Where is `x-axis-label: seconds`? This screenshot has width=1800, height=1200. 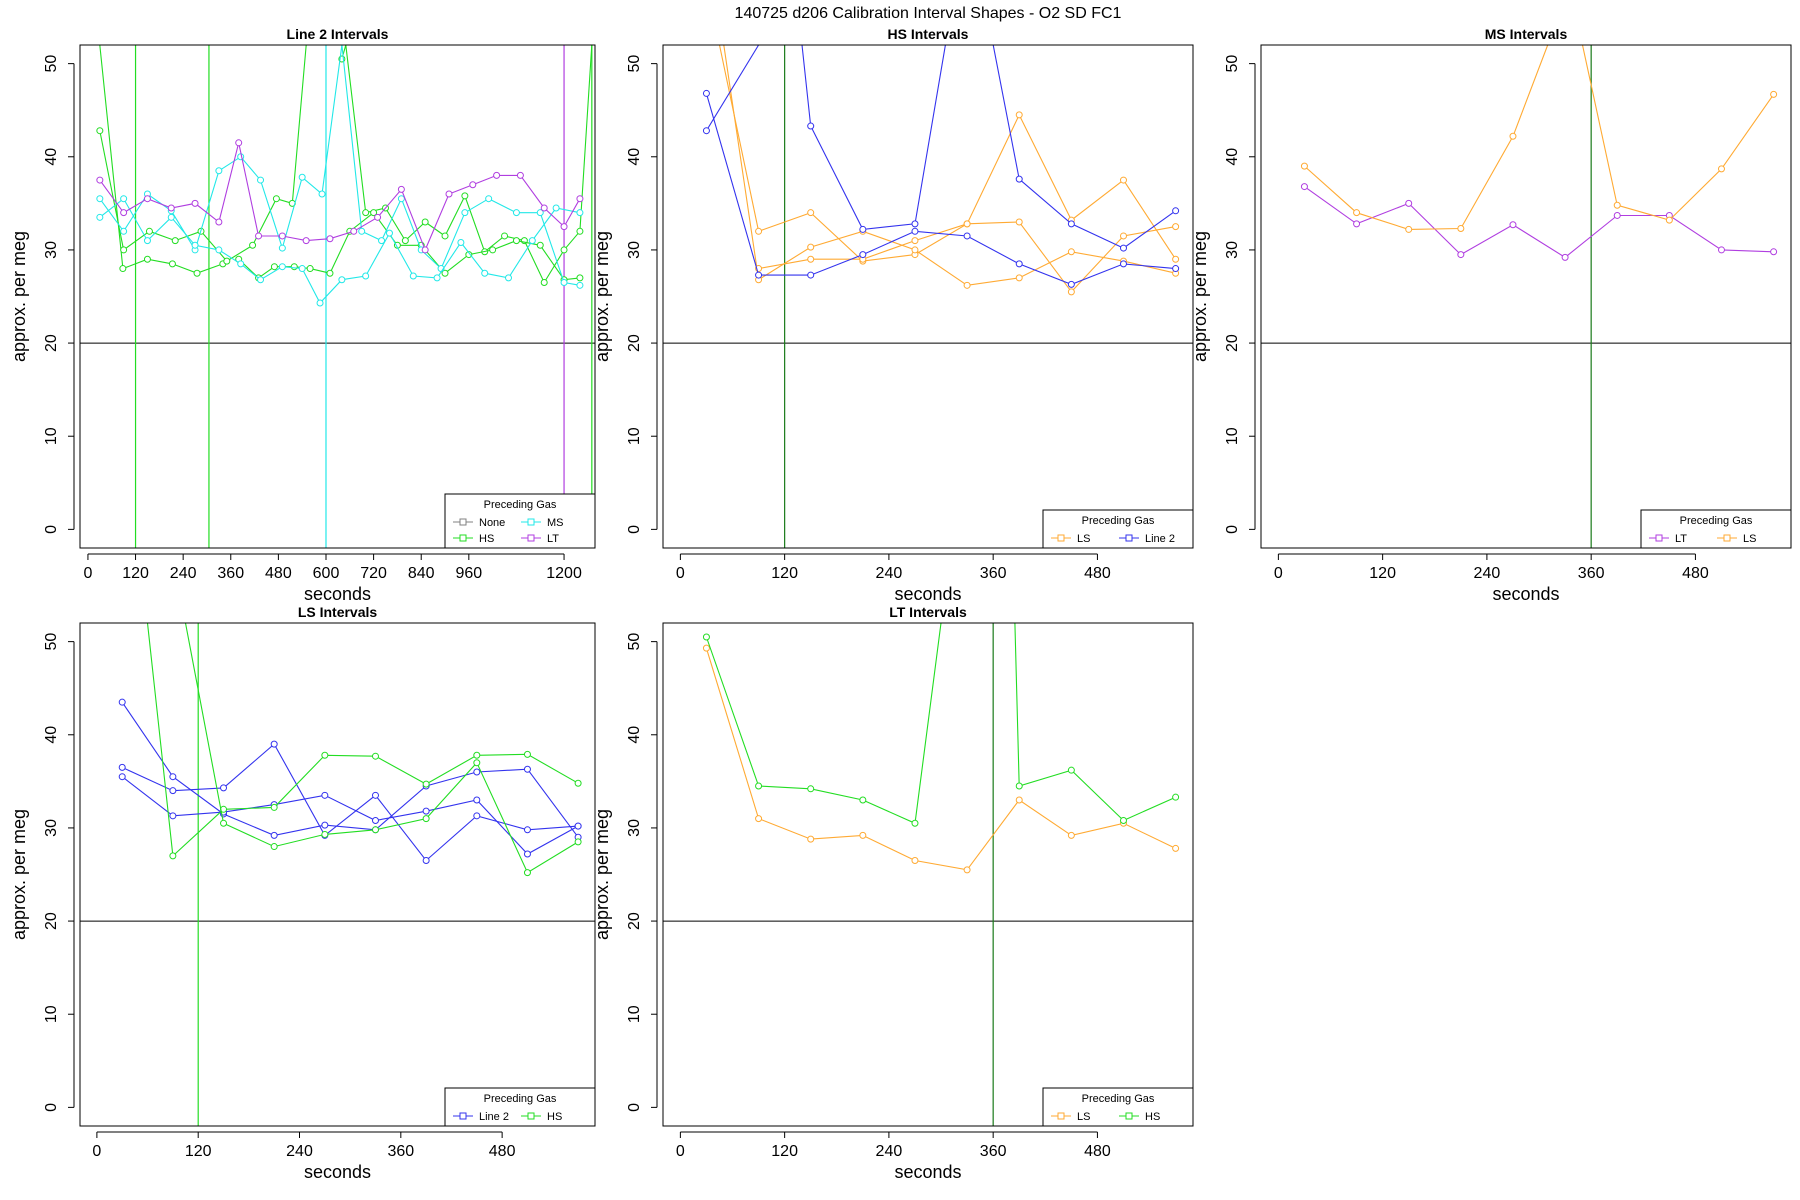 x-axis-label: seconds is located at coordinates (1525, 594).